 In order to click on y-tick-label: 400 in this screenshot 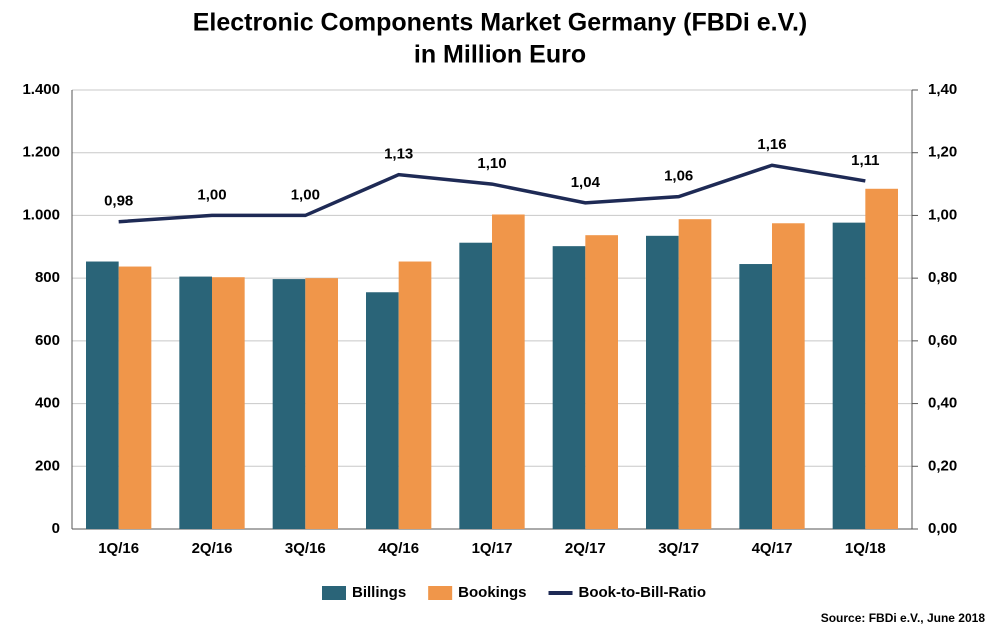, I will do `click(47, 403)`.